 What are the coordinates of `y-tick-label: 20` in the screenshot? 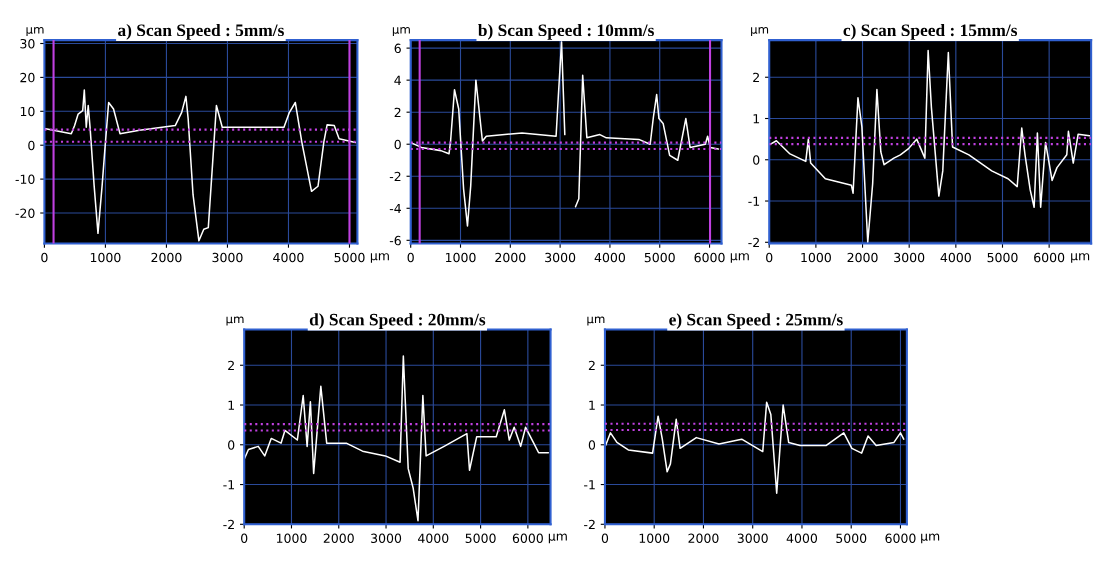 It's located at (27, 77).